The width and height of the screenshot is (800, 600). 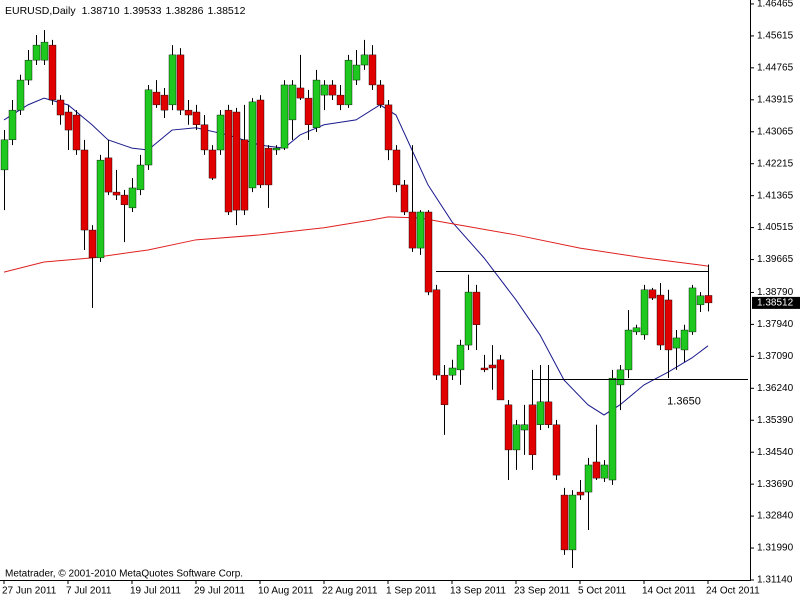 I want to click on y-tick-label: 1.36240, so click(x=775, y=388).